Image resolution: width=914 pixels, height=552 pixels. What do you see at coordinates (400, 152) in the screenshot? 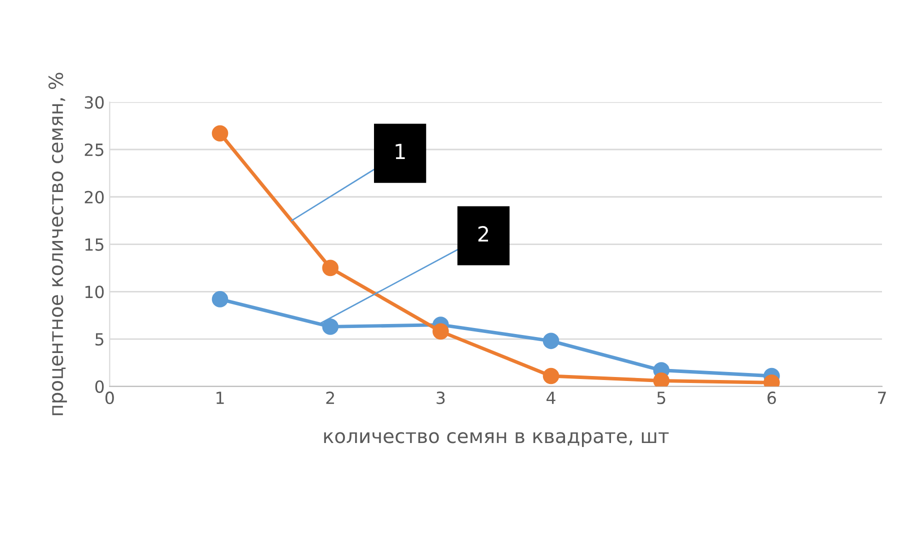
I see `annotation: 1` at bounding box center [400, 152].